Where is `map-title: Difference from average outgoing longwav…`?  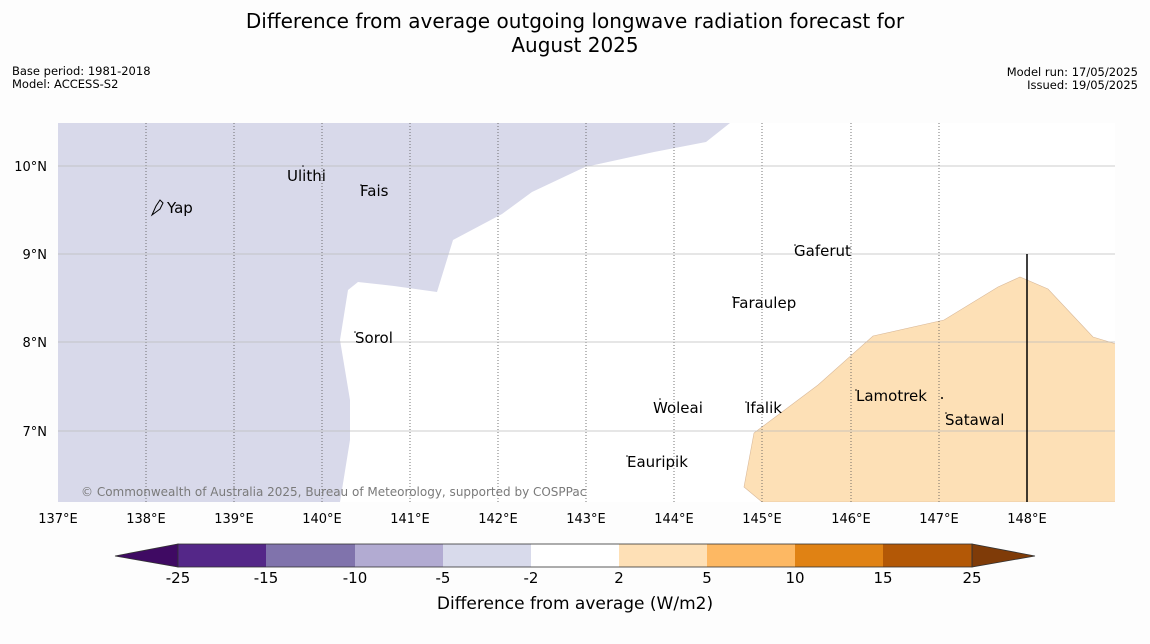 map-title: Difference from average outgoing longwav… is located at coordinates (575, 33).